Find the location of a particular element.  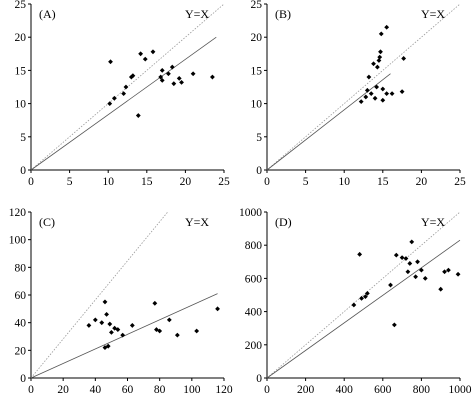

yx-annotation-d: Y=X is located at coordinates (433, 222).